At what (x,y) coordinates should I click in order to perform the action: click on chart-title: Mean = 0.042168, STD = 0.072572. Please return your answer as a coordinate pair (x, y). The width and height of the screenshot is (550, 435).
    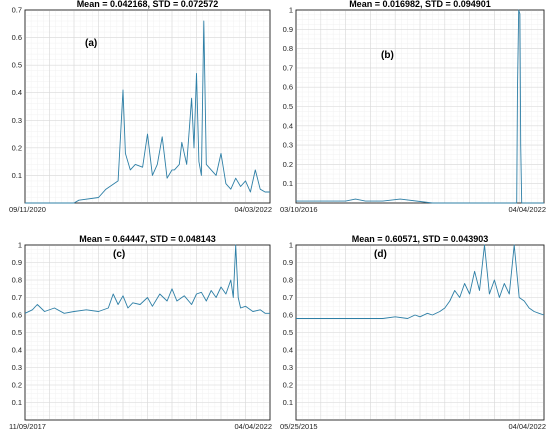
    Looking at the image, I should click on (148, 4).